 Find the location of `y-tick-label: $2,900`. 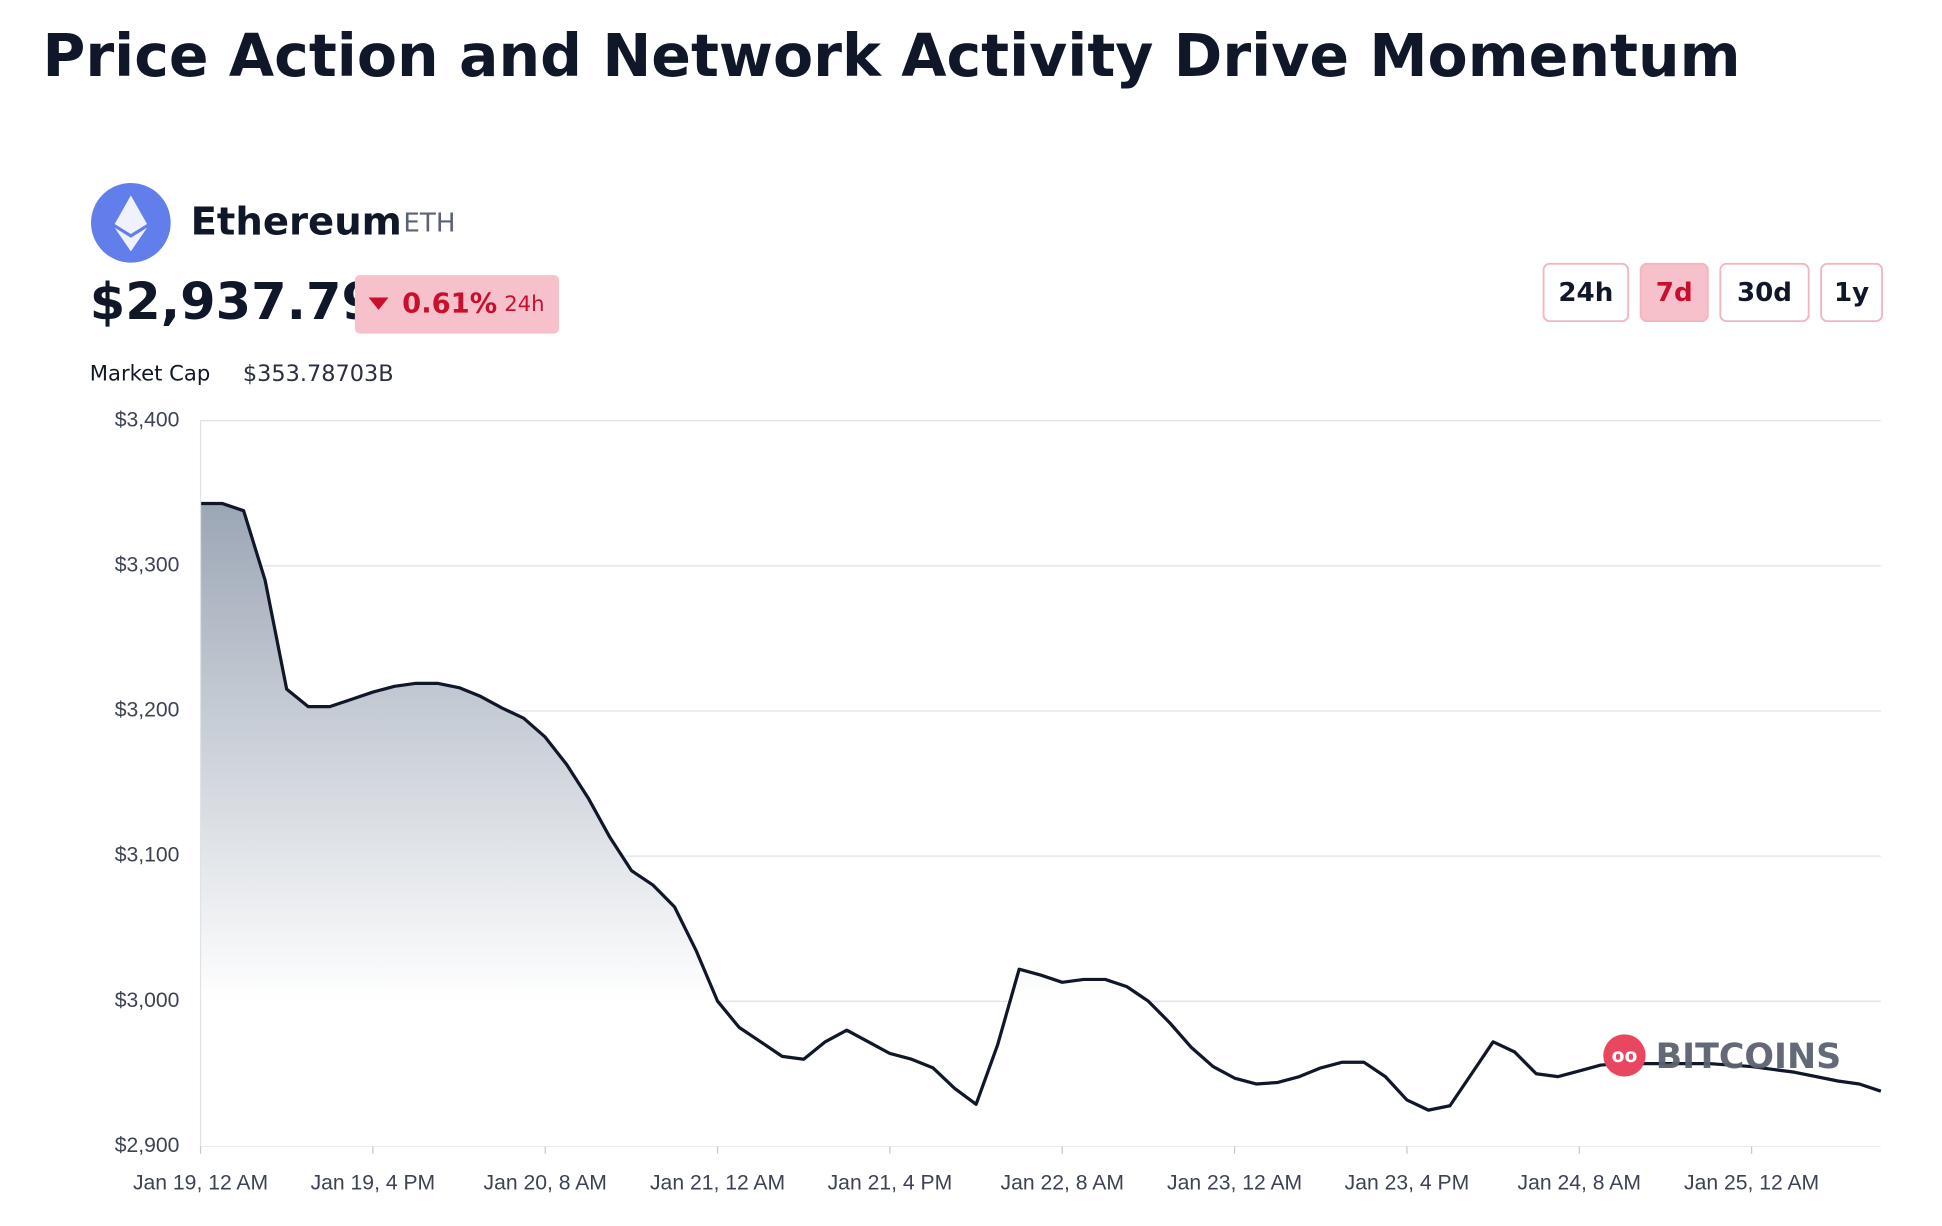

y-tick-label: $2,900 is located at coordinates (147, 1145).